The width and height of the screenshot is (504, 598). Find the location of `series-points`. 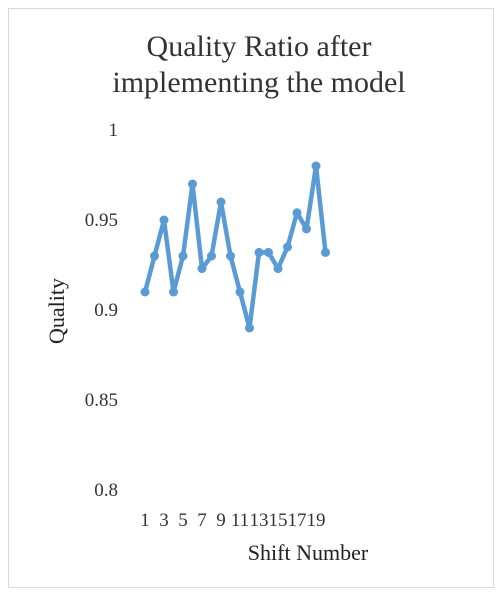

series-points is located at coordinates (235, 247).